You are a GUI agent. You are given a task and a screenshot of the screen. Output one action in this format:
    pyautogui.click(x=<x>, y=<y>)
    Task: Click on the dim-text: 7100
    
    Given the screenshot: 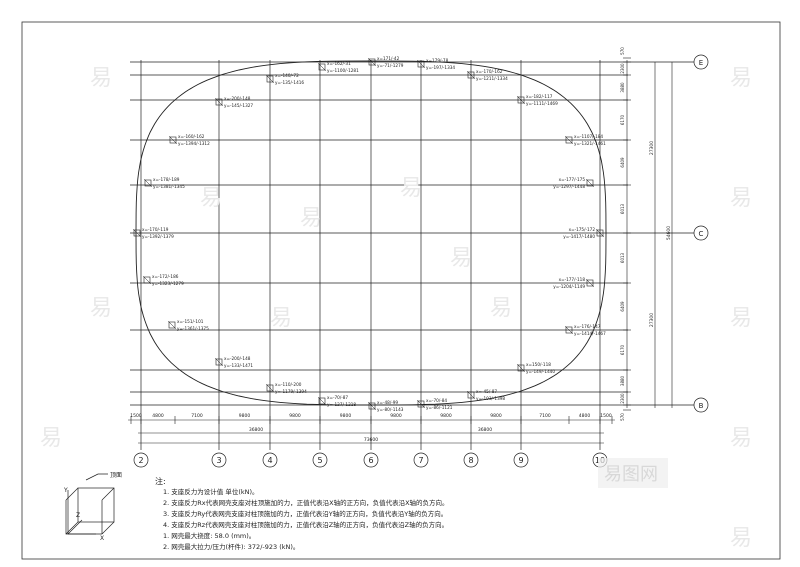 What is the action you would take?
    pyautogui.click(x=545, y=416)
    